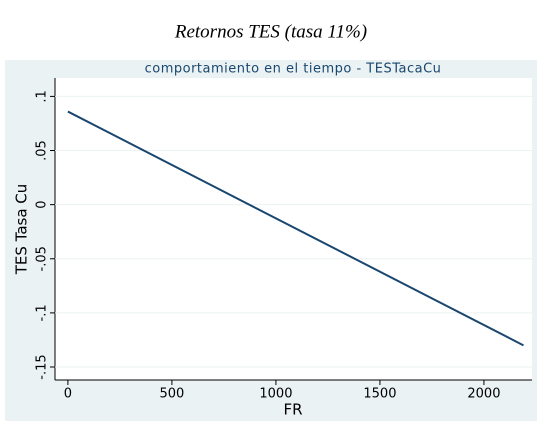  Describe the element at coordinates (171, 394) in the screenshot. I see `x-tick-label: 500` at that location.